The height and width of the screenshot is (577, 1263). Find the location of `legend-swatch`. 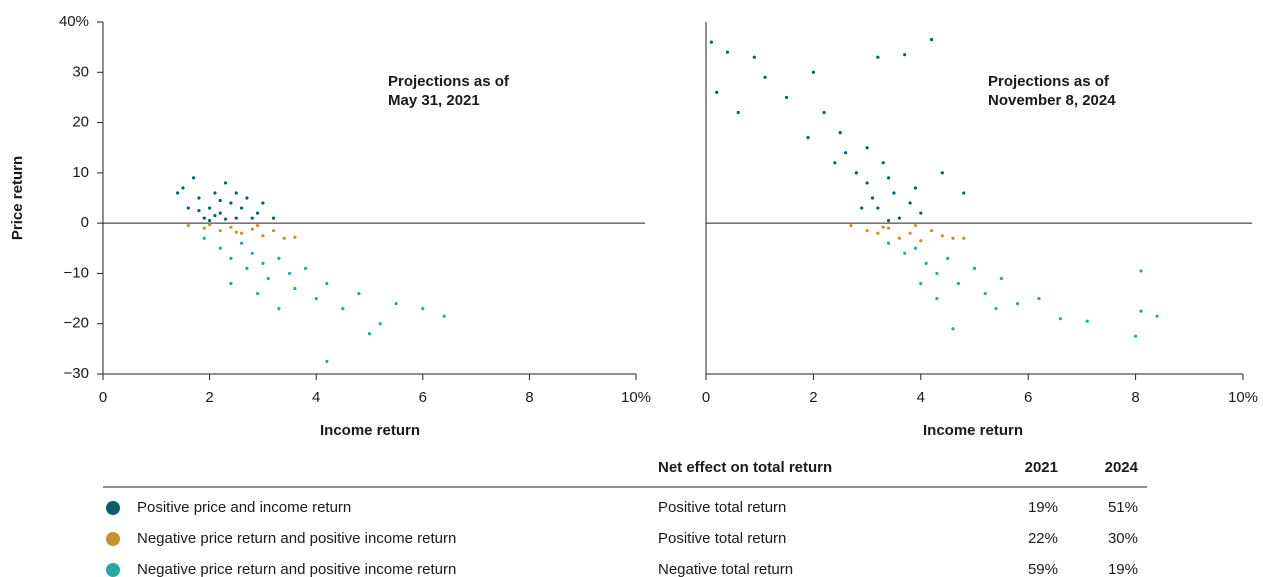

legend-swatch is located at coordinates (113, 570).